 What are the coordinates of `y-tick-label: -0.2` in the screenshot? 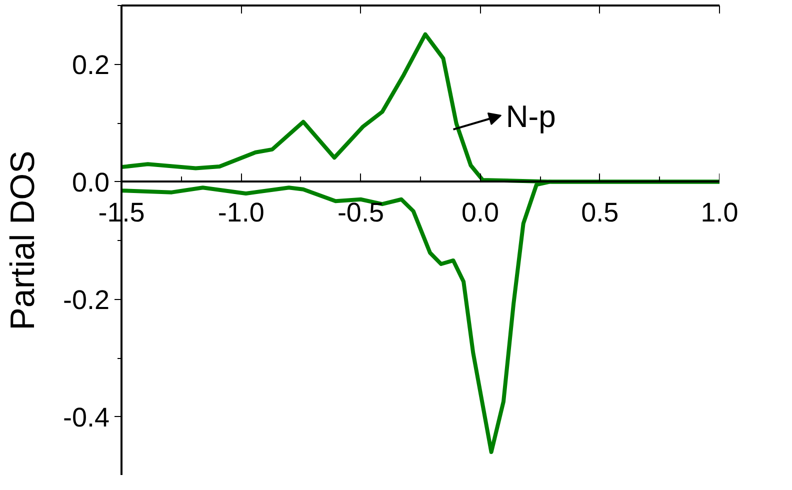 It's located at (86, 299).